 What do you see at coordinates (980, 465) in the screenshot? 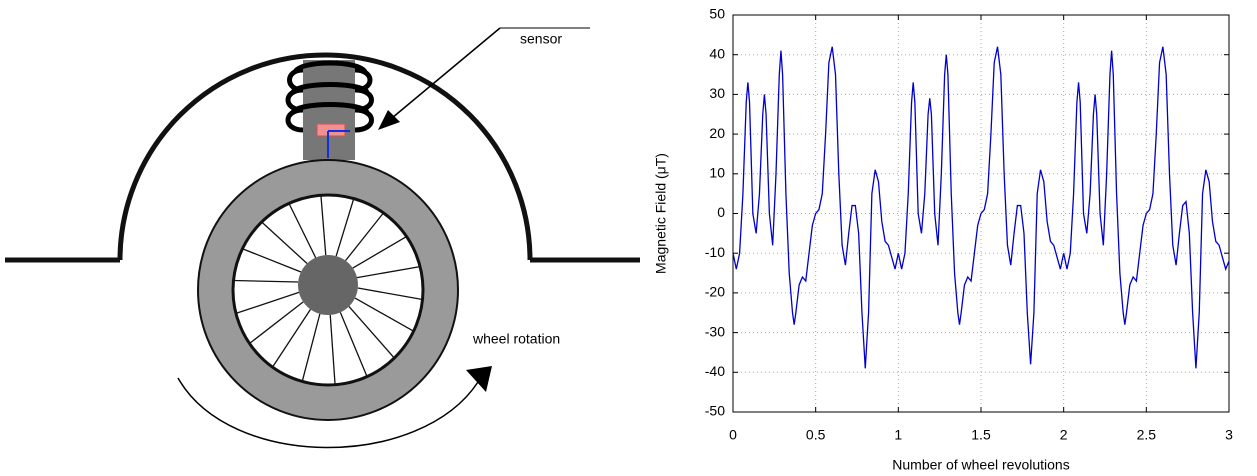
I see `x-axis-label: Number of wheel revolutions` at bounding box center [980, 465].